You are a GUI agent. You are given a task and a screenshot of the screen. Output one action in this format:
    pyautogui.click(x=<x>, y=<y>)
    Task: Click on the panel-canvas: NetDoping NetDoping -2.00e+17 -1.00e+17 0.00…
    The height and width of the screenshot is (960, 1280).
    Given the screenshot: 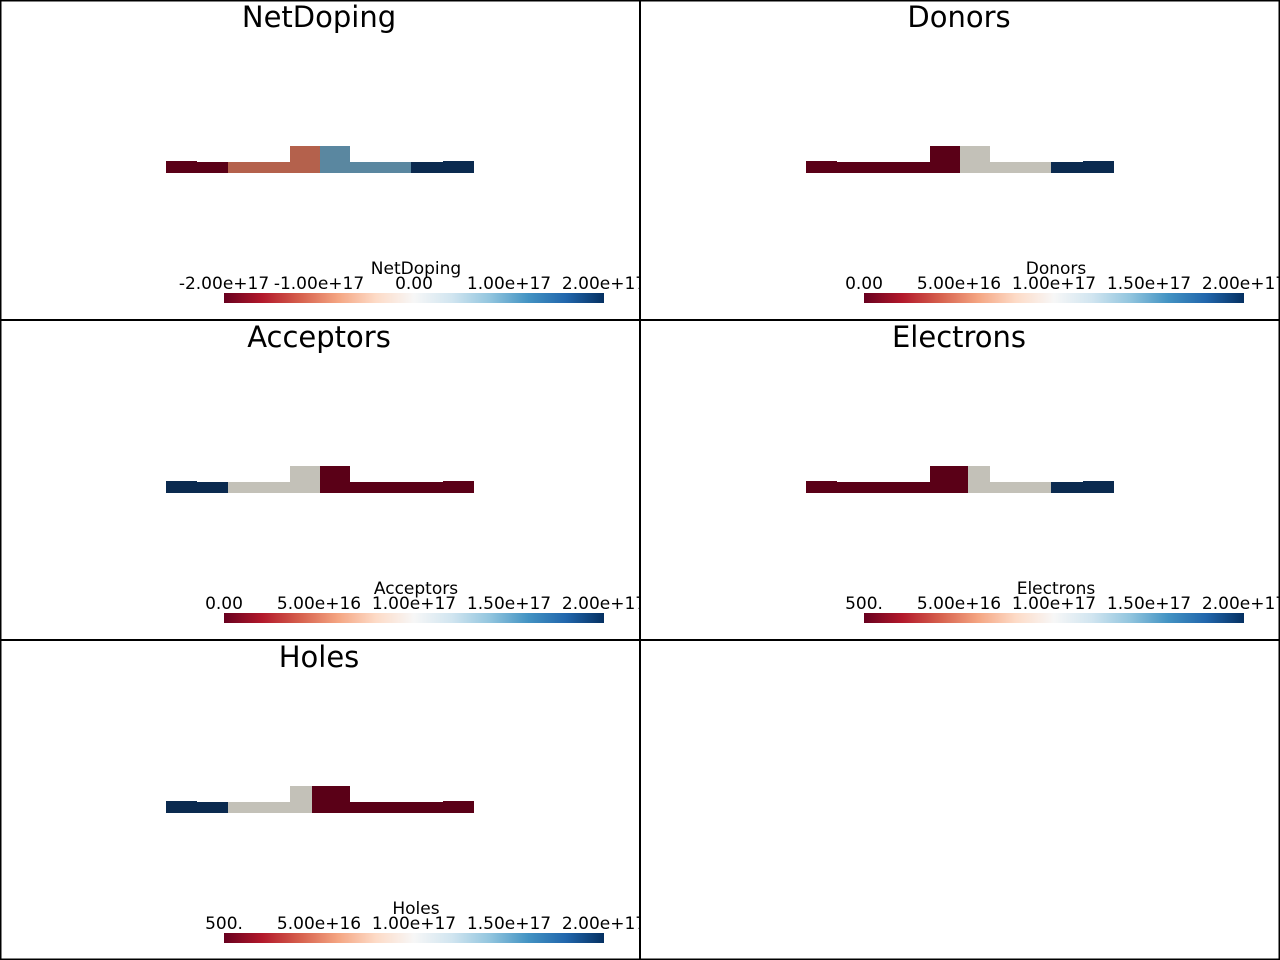 What is the action you would take?
    pyautogui.click(x=403, y=151)
    